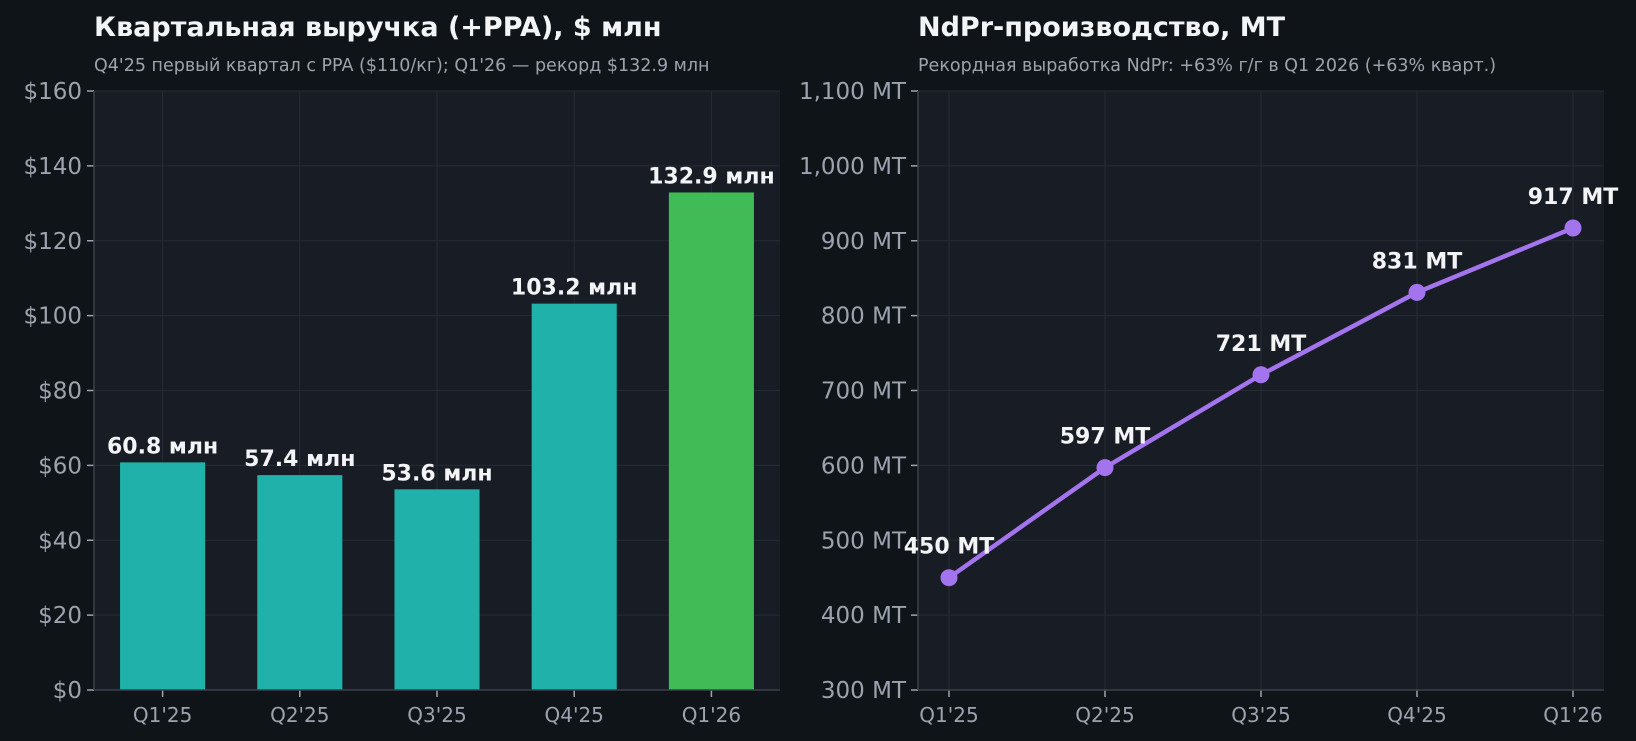  What do you see at coordinates (60, 541) in the screenshot?
I see `revenue-ytick-label: $40` at bounding box center [60, 541].